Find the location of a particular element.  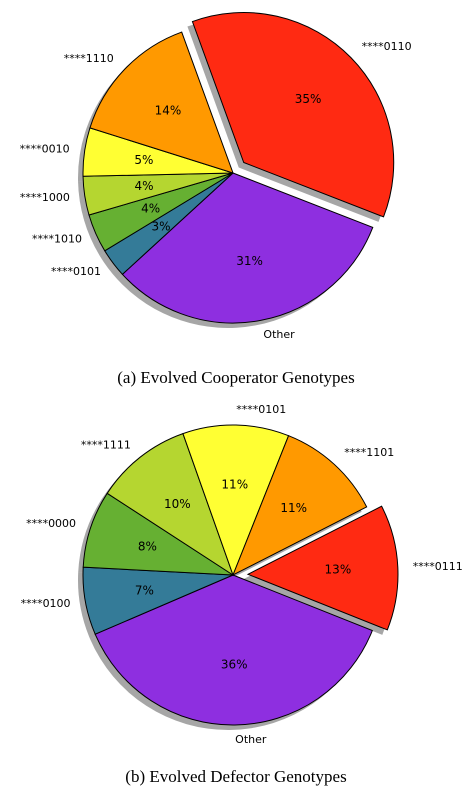

slice-label: ****0110 is located at coordinates (387, 46).